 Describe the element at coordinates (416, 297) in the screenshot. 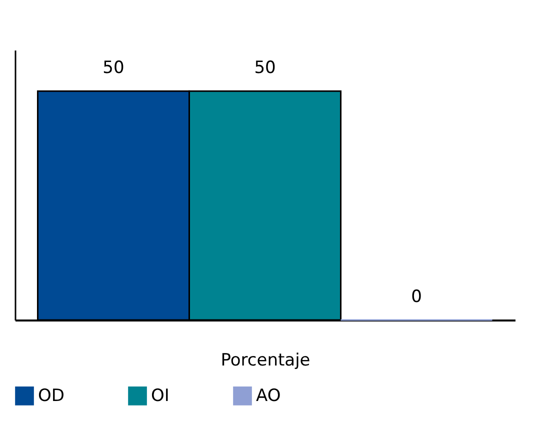

I see `data-label: 0` at that location.